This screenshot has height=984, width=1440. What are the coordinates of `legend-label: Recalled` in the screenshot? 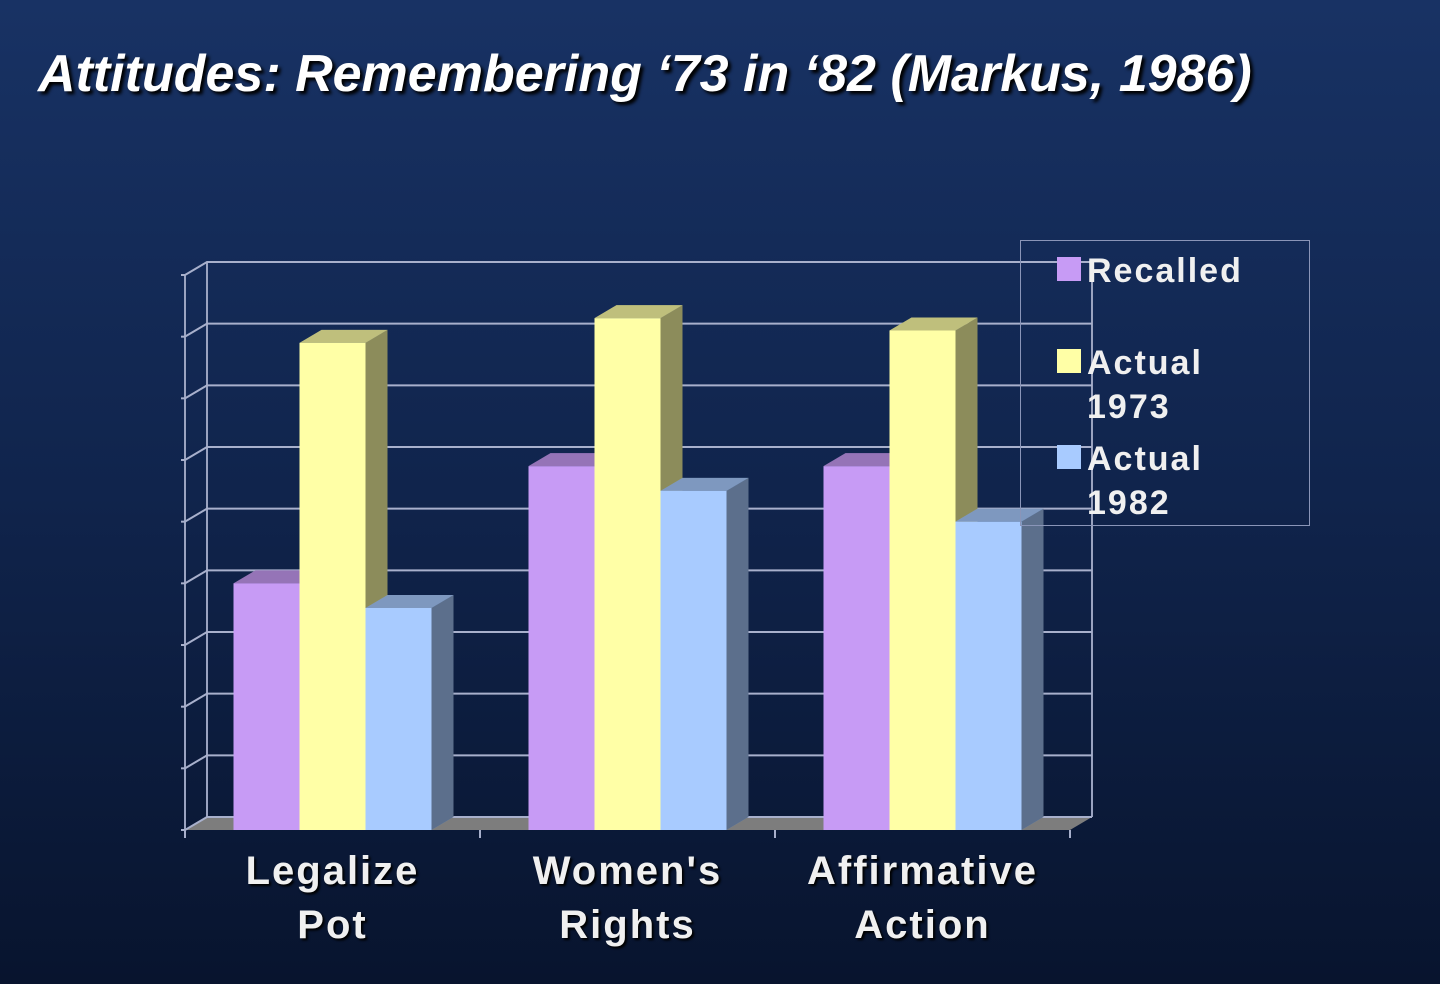 It's located at (1165, 271).